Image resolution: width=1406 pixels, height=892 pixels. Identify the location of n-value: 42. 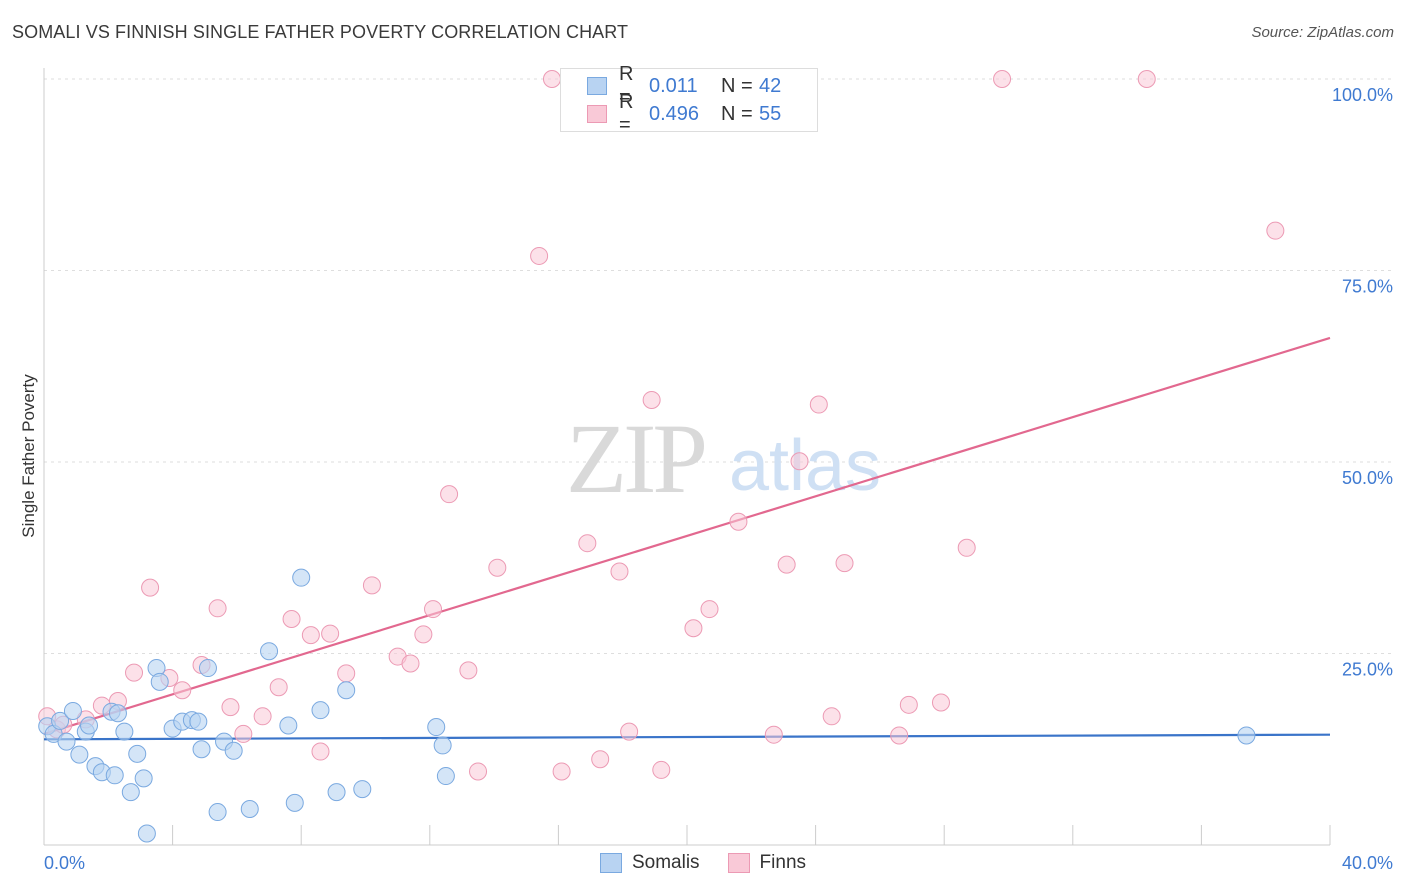
(770, 85).